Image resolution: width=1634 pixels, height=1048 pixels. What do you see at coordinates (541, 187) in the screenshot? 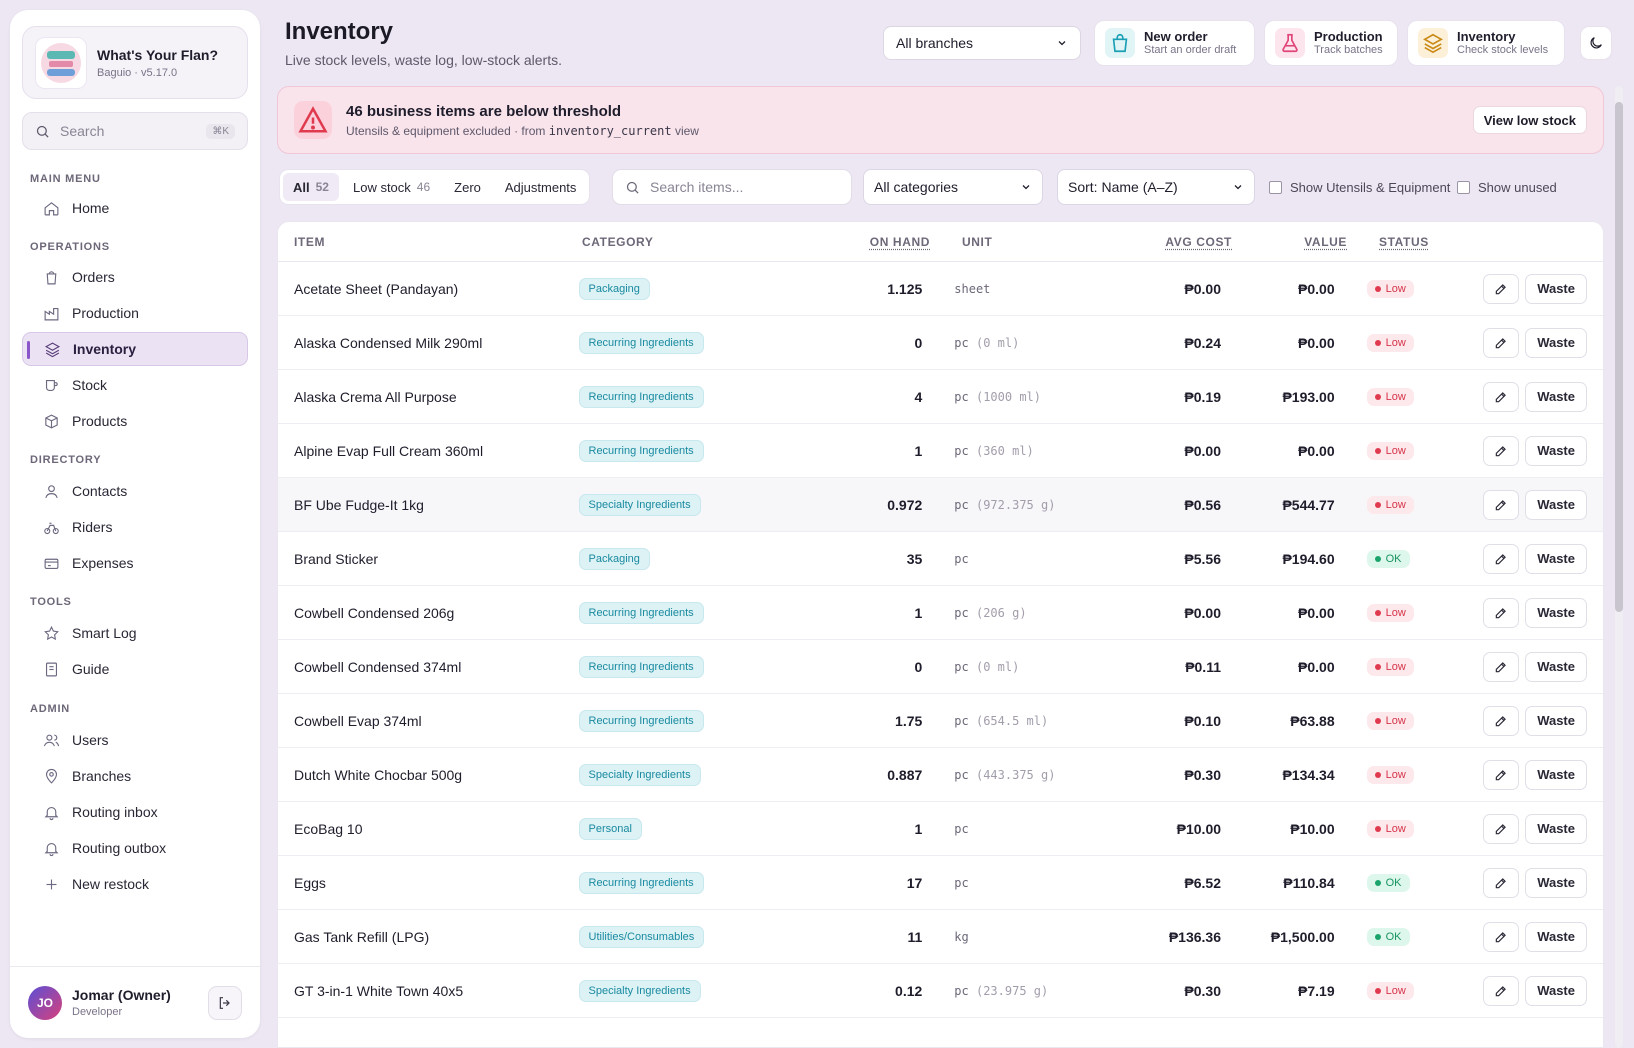
I see `tab-adjustments: Adjustments` at bounding box center [541, 187].